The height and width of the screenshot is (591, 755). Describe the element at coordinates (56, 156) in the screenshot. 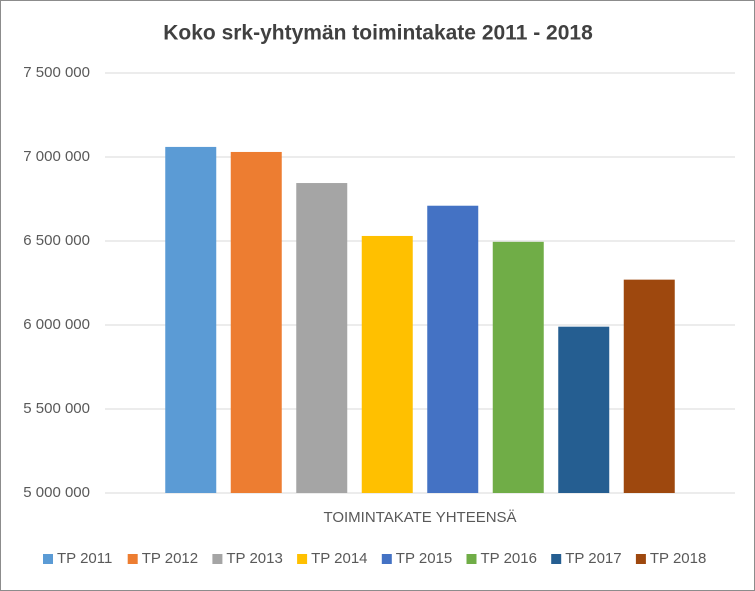

I see `y-tick-label: 7 000 000` at that location.